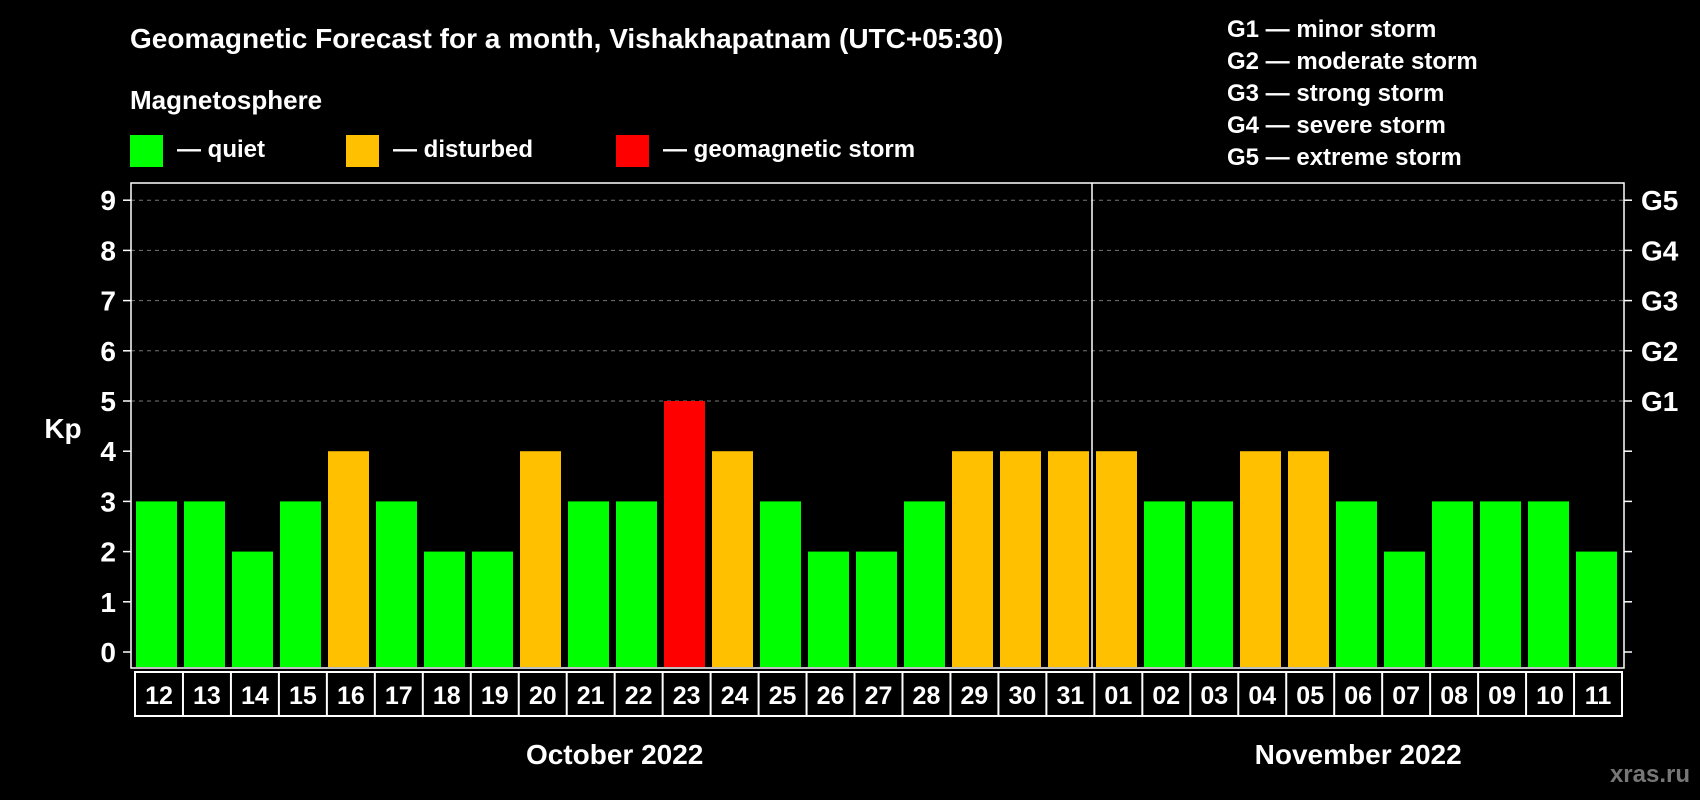  I want to click on month-label: November 2022, so click(1358, 754).